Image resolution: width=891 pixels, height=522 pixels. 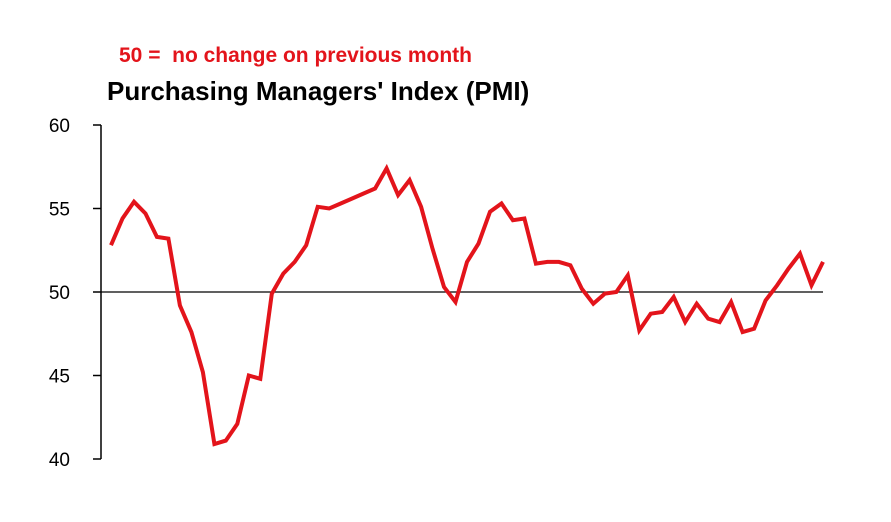 What do you see at coordinates (59, 293) in the screenshot?
I see `y-tick-label: 50` at bounding box center [59, 293].